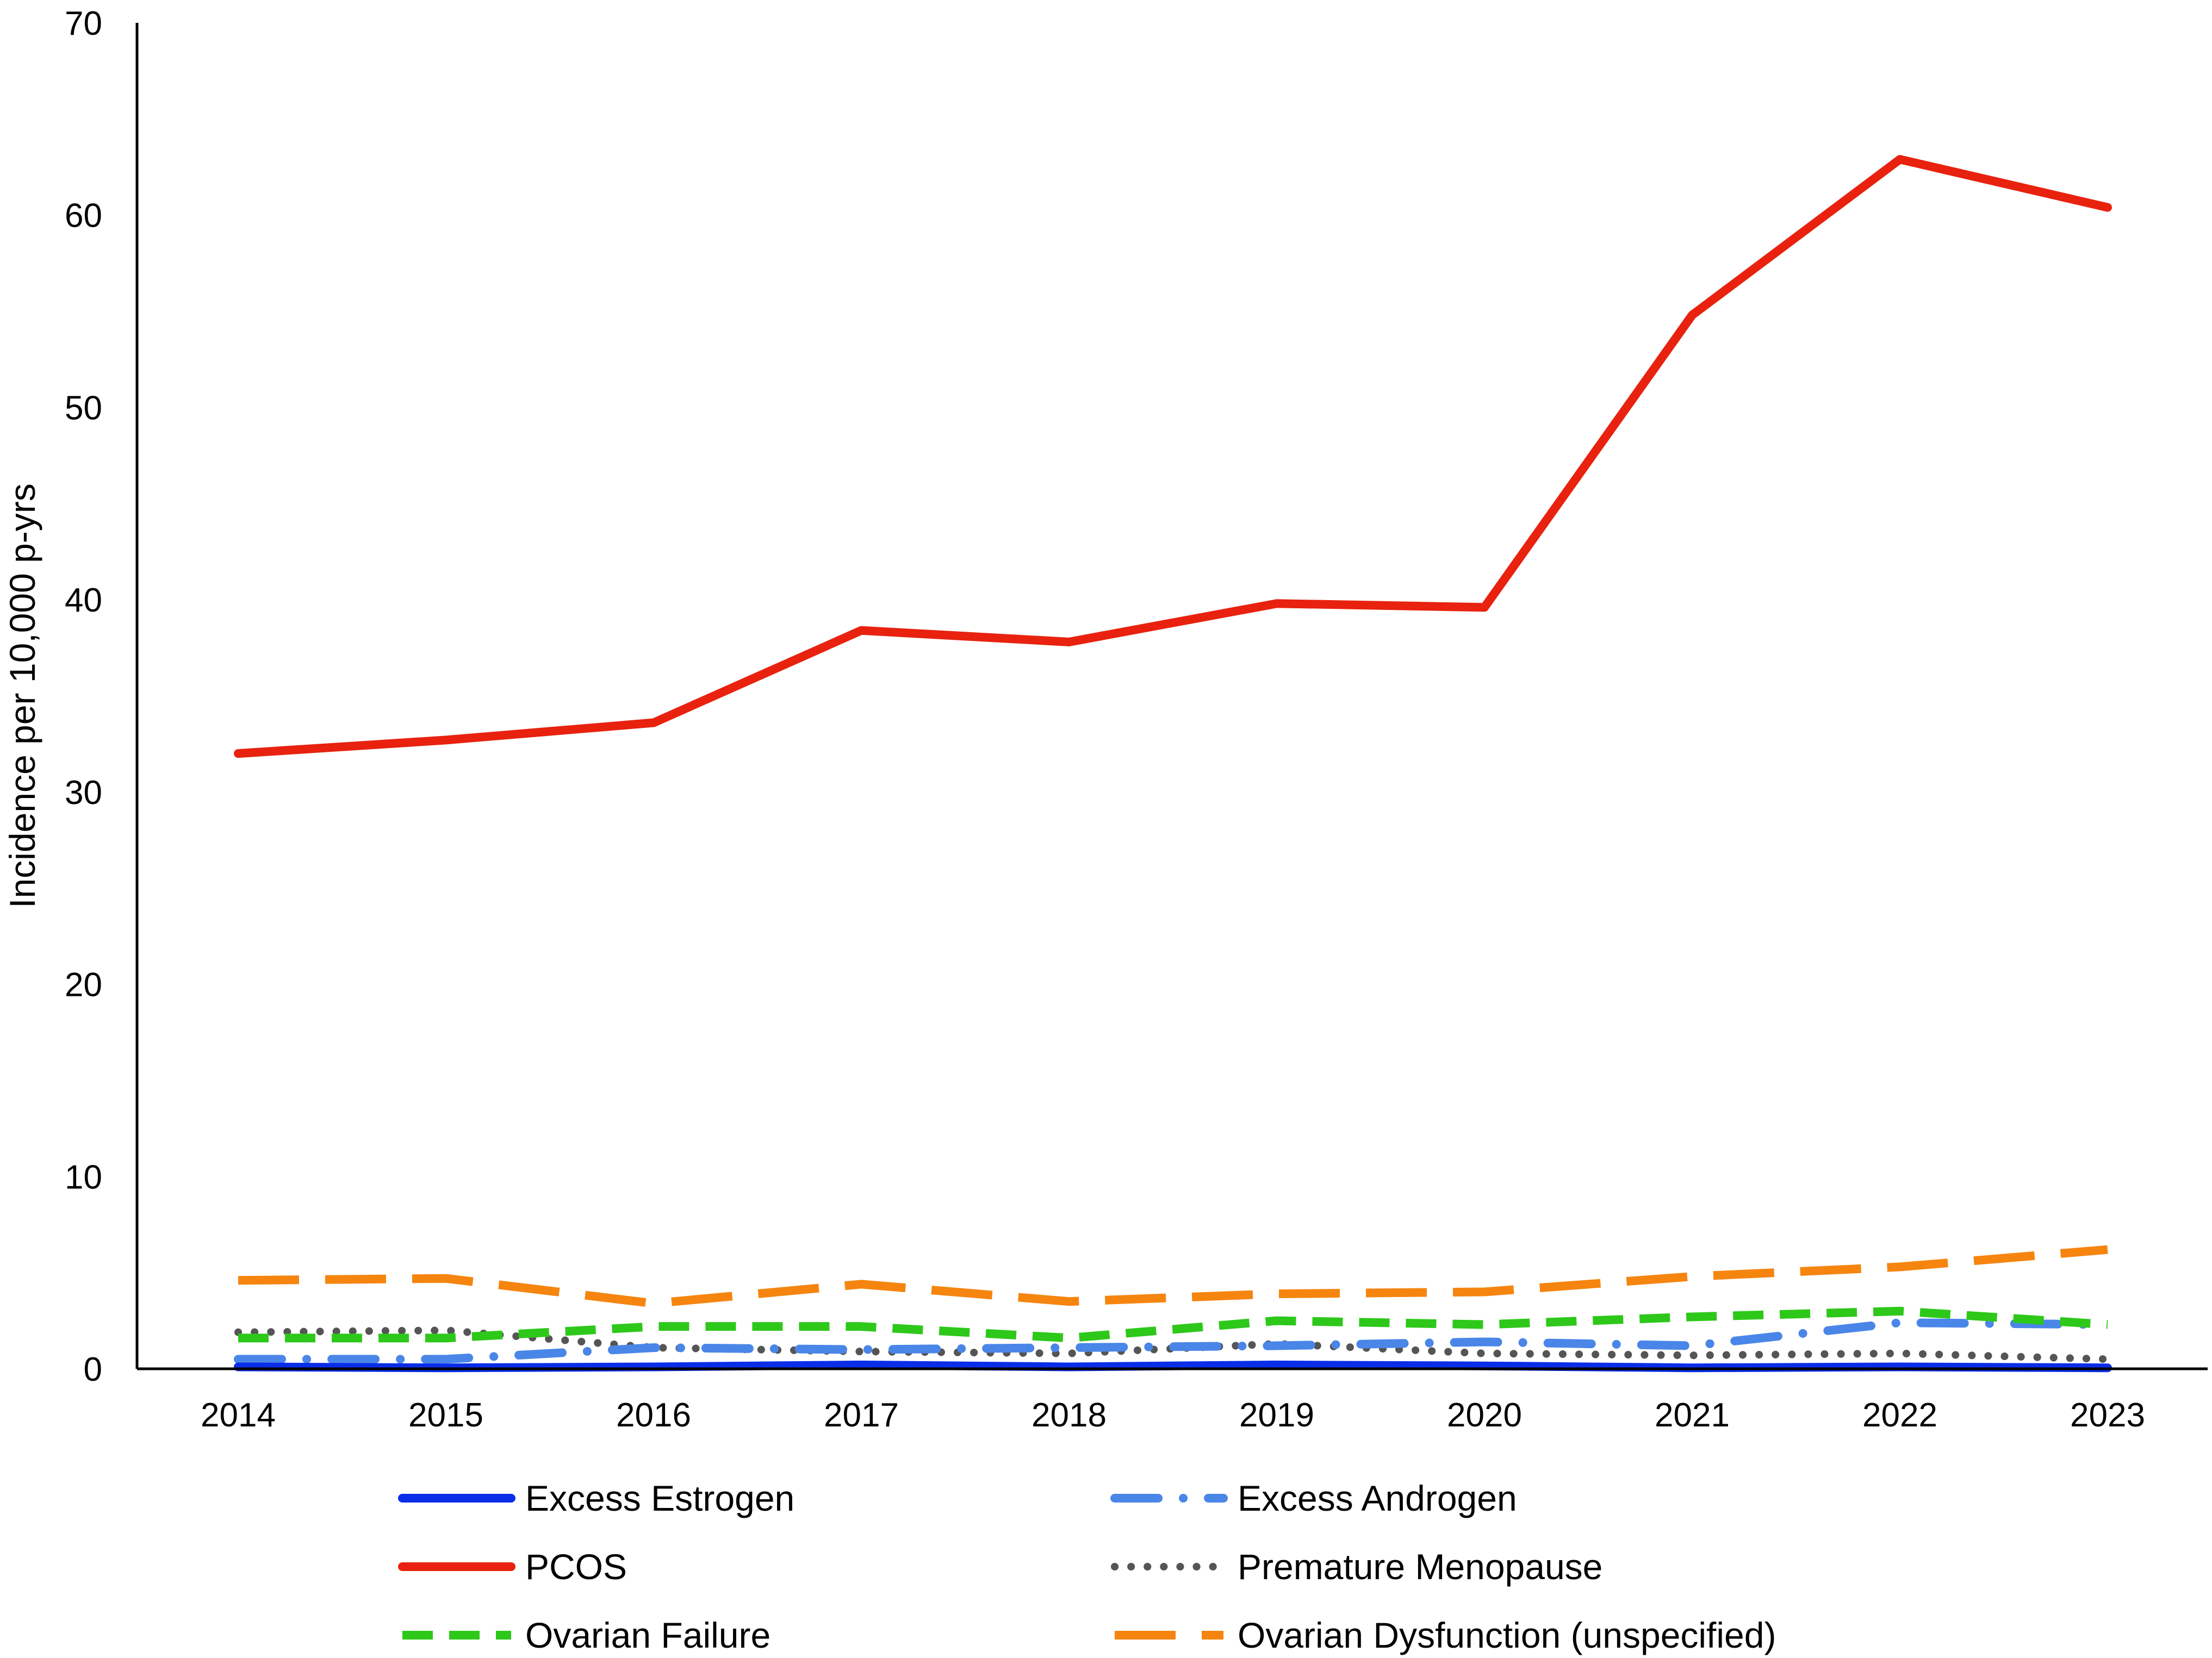 This screenshot has width=2212, height=1658. Describe the element at coordinates (1420, 1567) in the screenshot. I see `legend-label: Premature Menopause` at that location.